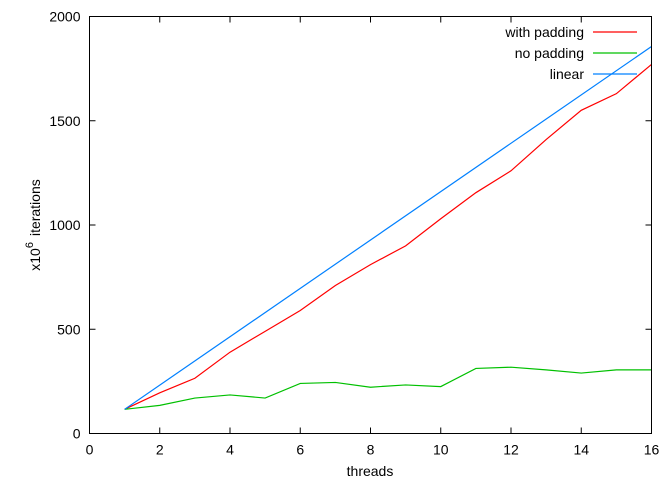 Image resolution: width=664 pixels, height=484 pixels. I want to click on legend-label-no-padding: no padding, so click(549, 53).